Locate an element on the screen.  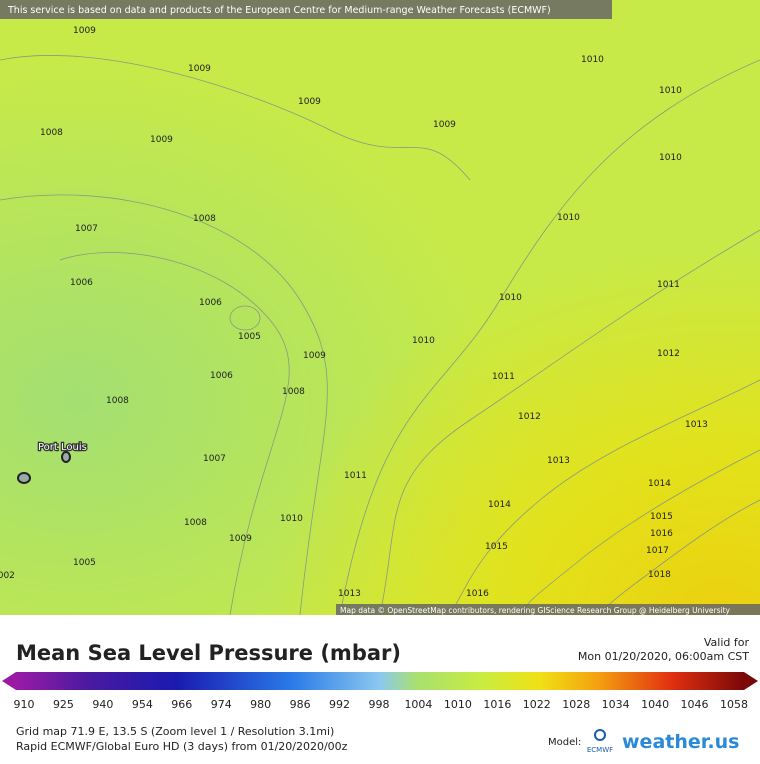
model-logo: ECMWF is located at coordinates (600, 750).